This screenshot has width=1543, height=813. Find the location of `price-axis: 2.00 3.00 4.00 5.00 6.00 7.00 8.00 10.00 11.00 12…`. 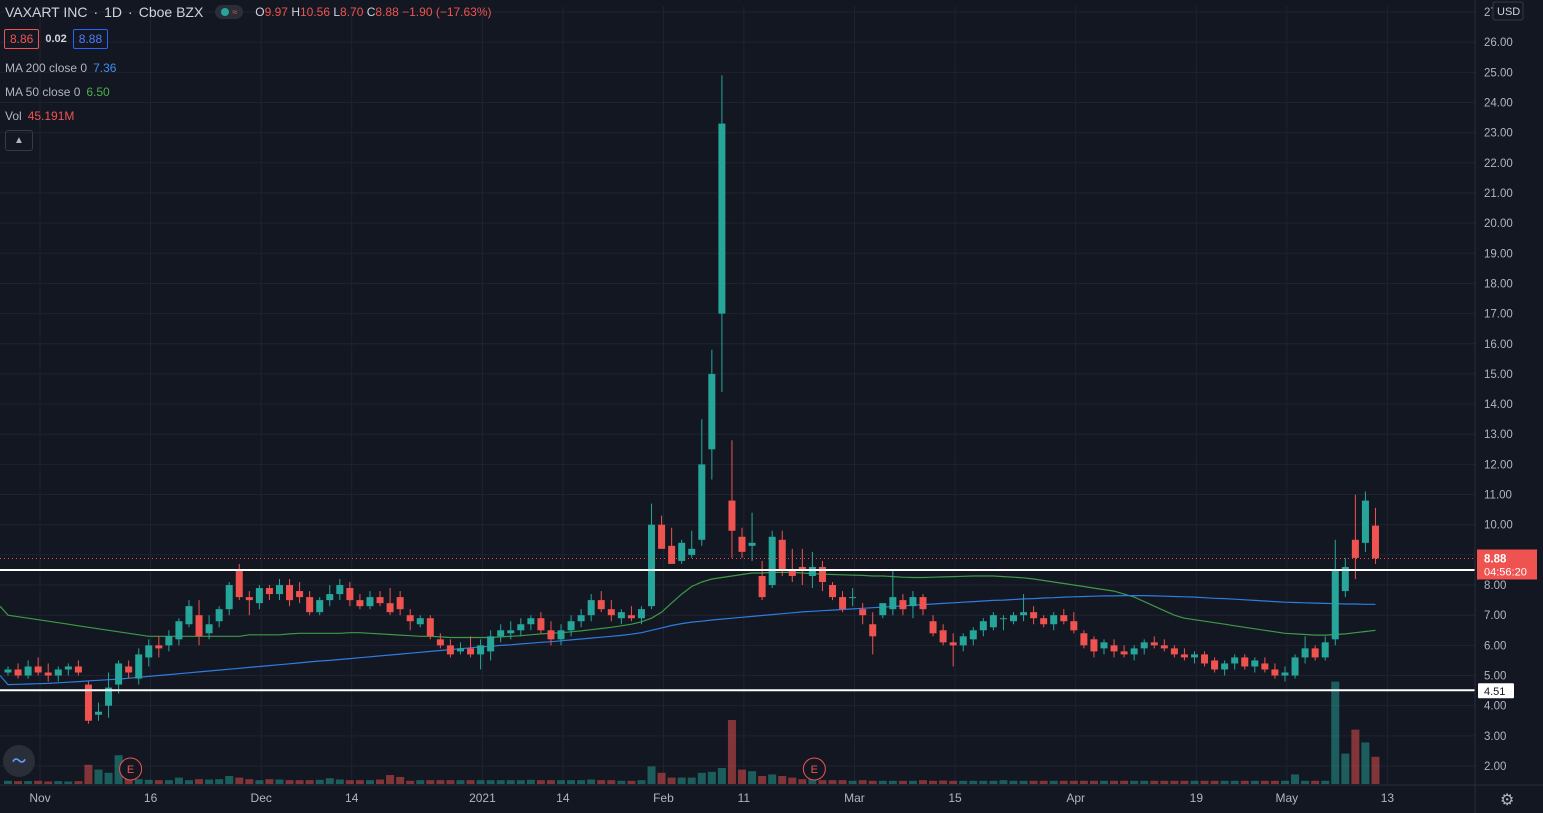

price-axis: 2.00 3.00 4.00 5.00 6.00 7.00 8.00 10.00 11.00 12… is located at coordinates (1505, 406).